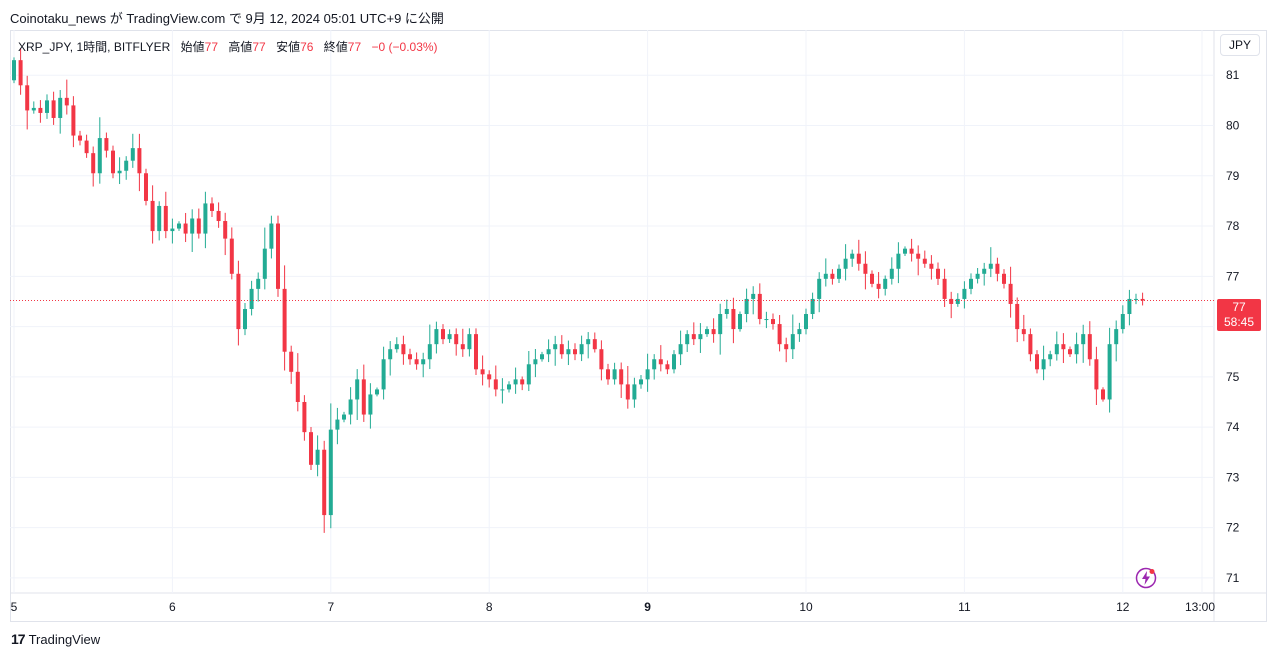  Describe the element at coordinates (1233, 75) in the screenshot. I see `y-tick-label: 81` at that location.